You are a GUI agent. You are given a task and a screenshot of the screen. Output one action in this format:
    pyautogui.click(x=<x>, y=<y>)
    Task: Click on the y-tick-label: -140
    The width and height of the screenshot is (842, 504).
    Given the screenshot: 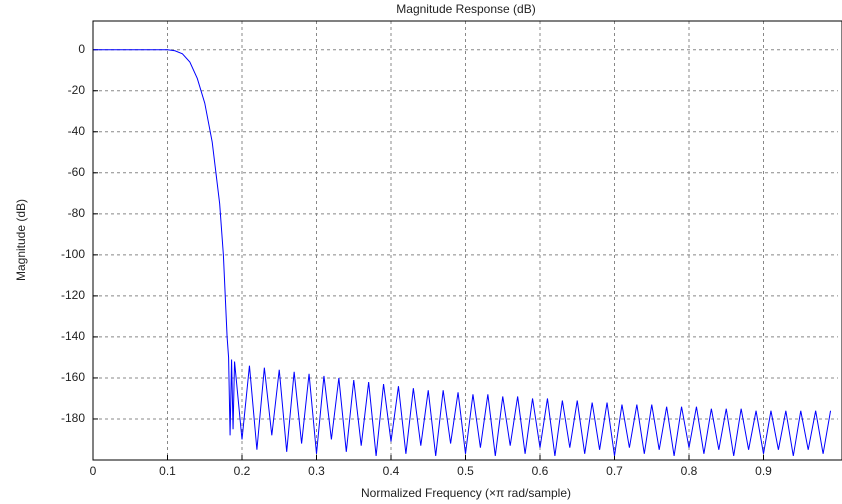 What is the action you would take?
    pyautogui.click(x=73, y=336)
    